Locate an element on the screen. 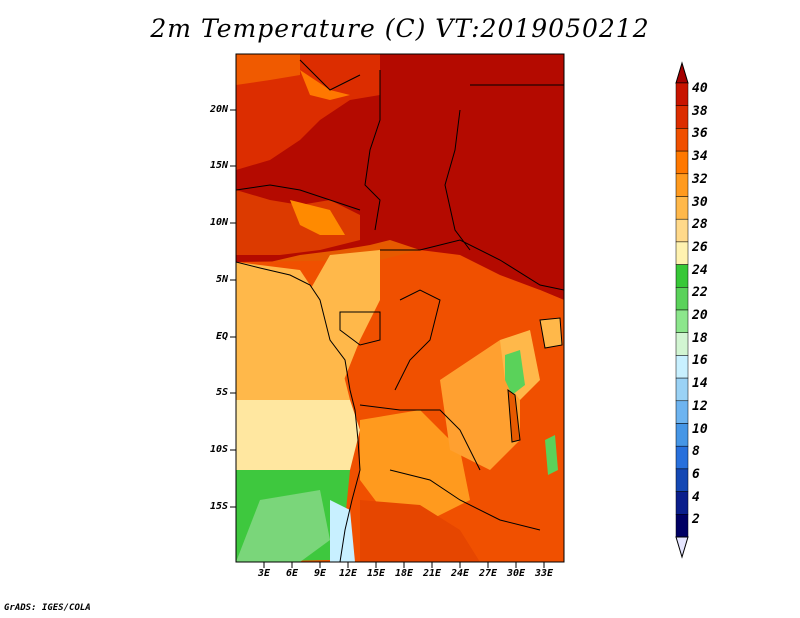  colorbar is located at coordinates (682, 310).